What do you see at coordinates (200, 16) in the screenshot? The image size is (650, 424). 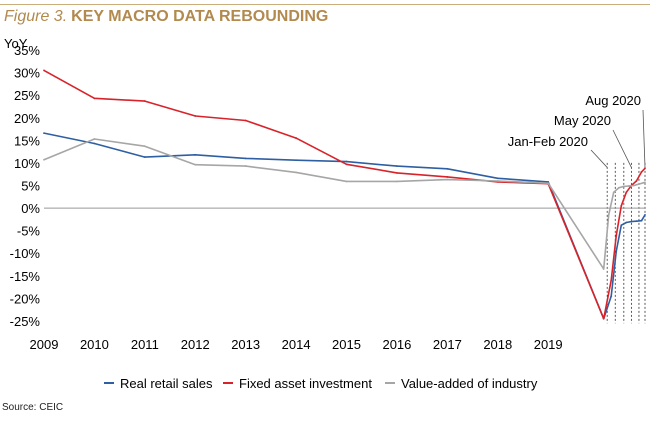 I see `figure-title-text: KEY MACRO DATA REBOUNDING` at bounding box center [200, 16].